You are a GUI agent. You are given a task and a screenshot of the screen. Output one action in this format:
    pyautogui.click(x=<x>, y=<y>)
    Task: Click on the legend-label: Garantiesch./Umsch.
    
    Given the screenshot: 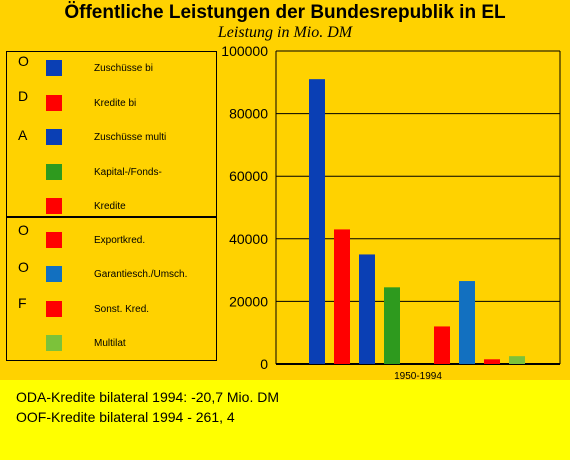 What is the action you would take?
    pyautogui.click(x=141, y=274)
    